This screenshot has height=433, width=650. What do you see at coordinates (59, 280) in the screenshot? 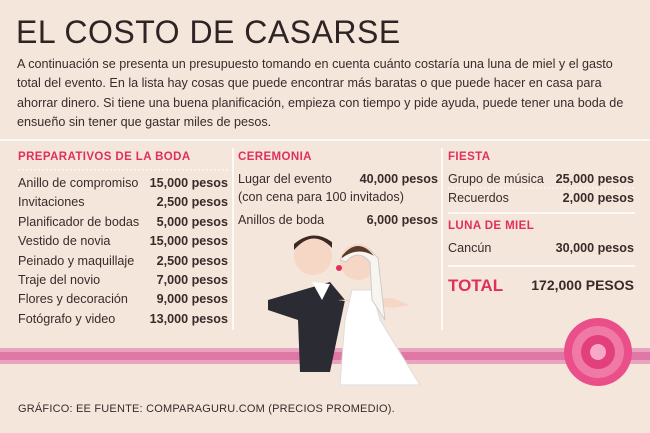
I see `item-name: Traje del novio` at bounding box center [59, 280].